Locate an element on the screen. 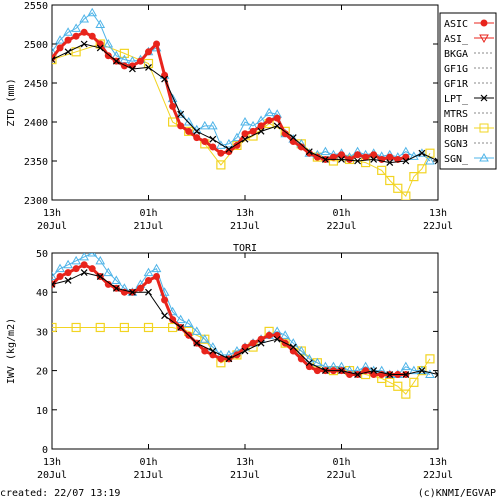 This screenshot has height=500, width=500. y-tick-label: 2550 is located at coordinates (36, 6).